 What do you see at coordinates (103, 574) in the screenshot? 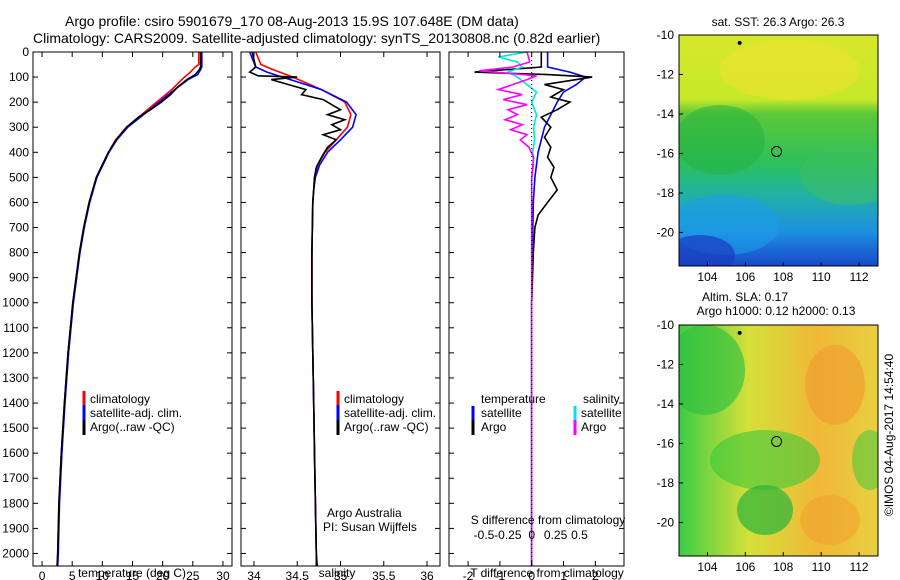
I see `x-tick-label: 10` at bounding box center [103, 574].